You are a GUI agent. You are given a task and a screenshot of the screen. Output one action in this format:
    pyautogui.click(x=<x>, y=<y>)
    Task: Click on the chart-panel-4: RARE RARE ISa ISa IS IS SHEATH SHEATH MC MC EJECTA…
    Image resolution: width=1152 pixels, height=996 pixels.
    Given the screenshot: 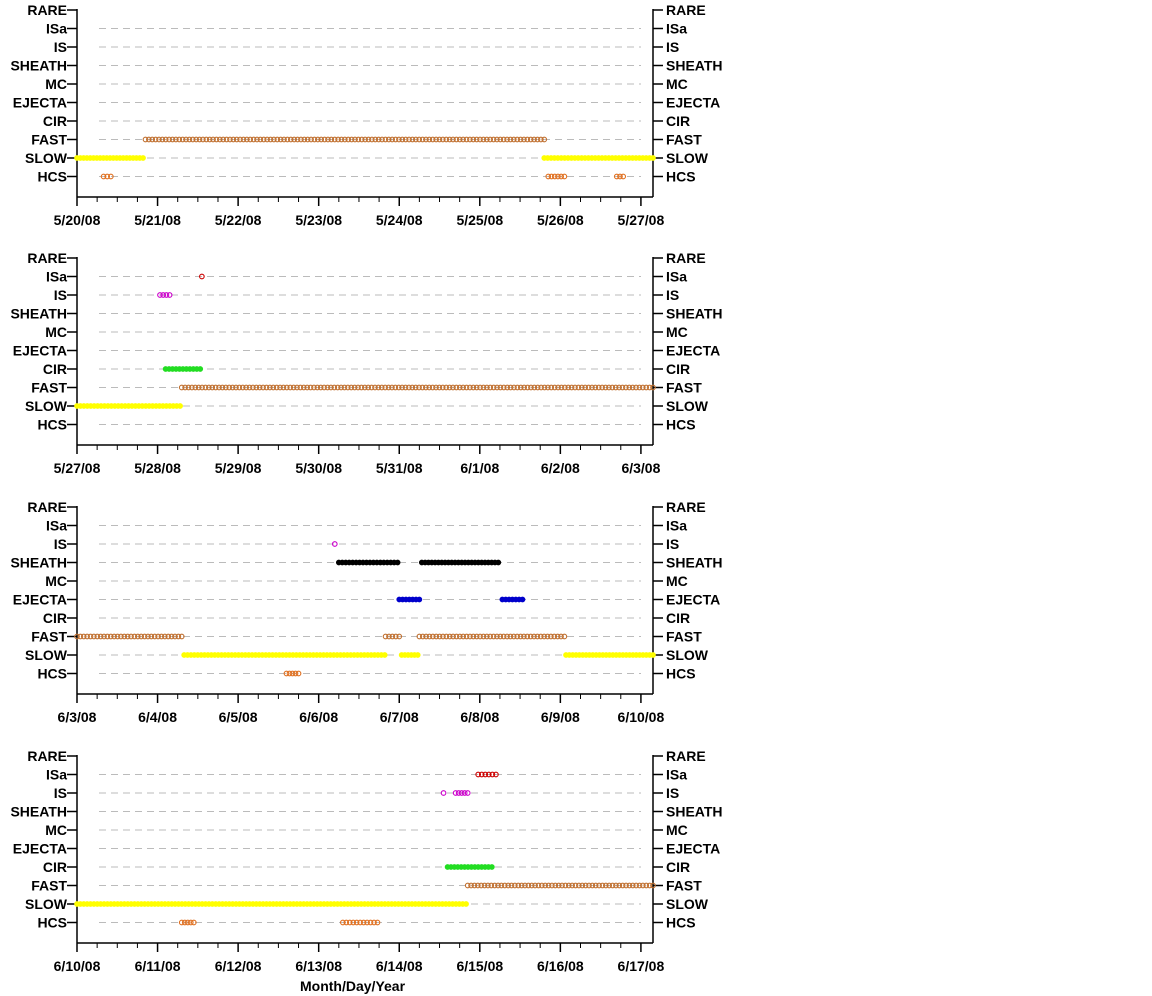 What is the action you would take?
    pyautogui.click(x=366, y=861)
    